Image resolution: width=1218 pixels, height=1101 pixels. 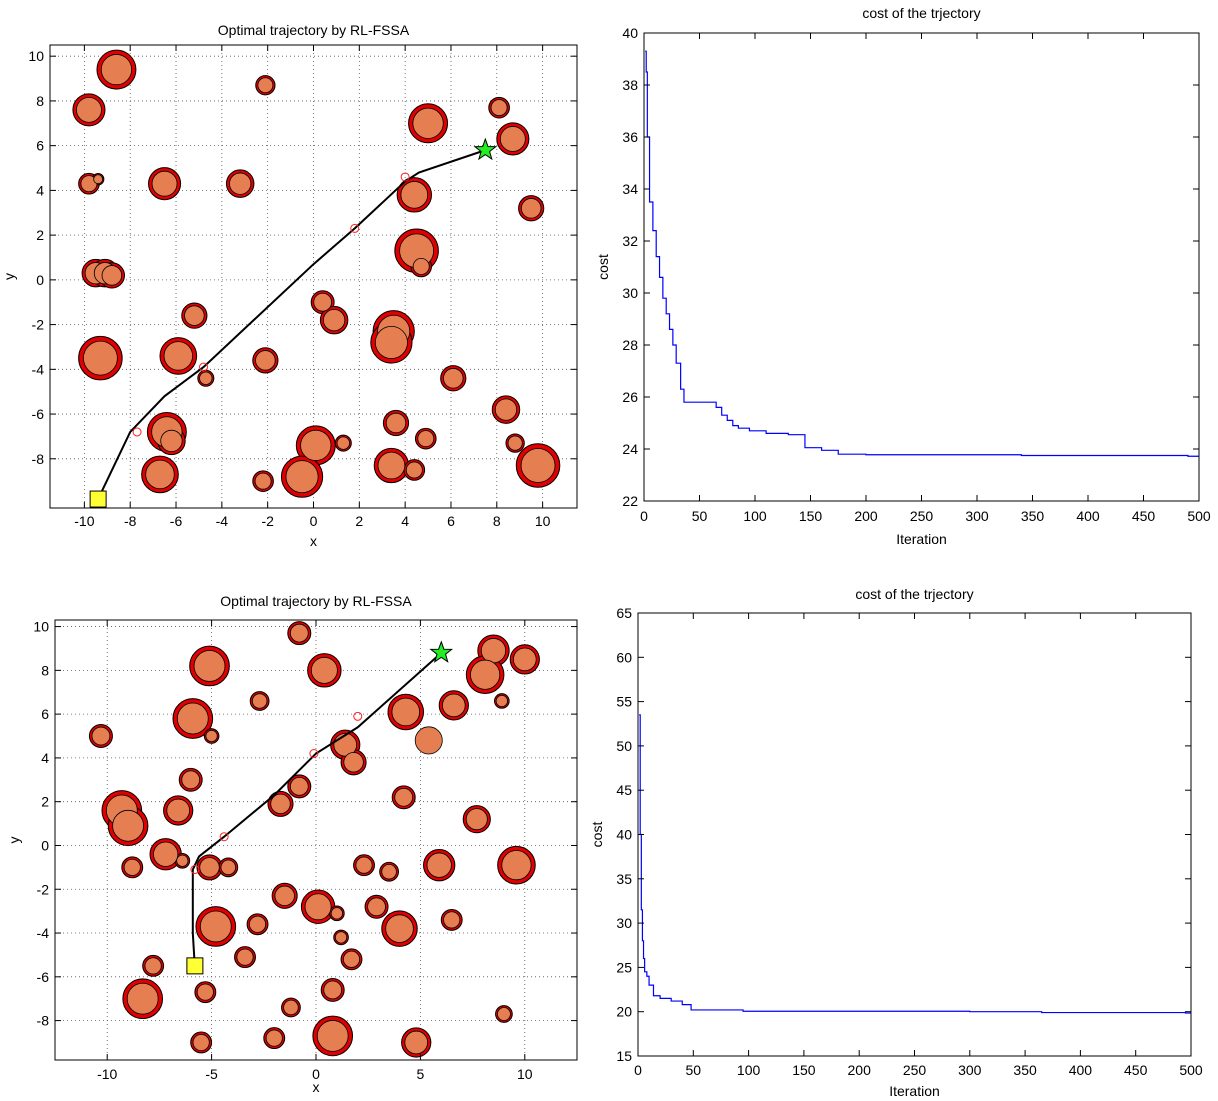 I want to click on x-tick-label: -8, so click(x=130, y=521).